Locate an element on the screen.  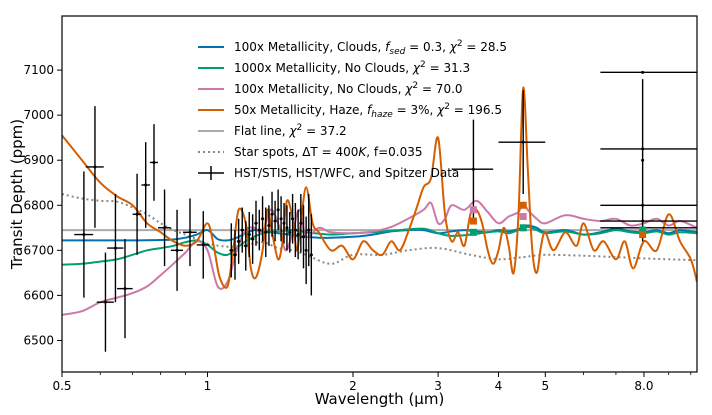
x-axis: 0.5 1 2 3 4 5 8.0 is located at coordinates (372, 382).